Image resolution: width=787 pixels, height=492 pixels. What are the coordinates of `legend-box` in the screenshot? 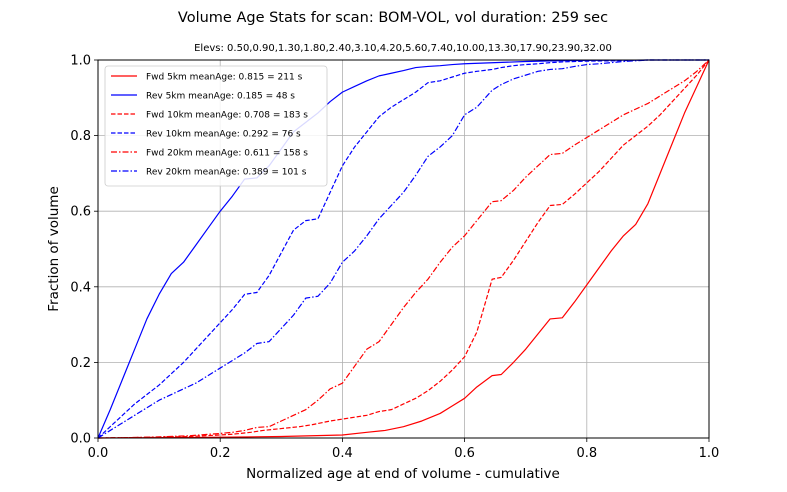 It's located at (216, 126).